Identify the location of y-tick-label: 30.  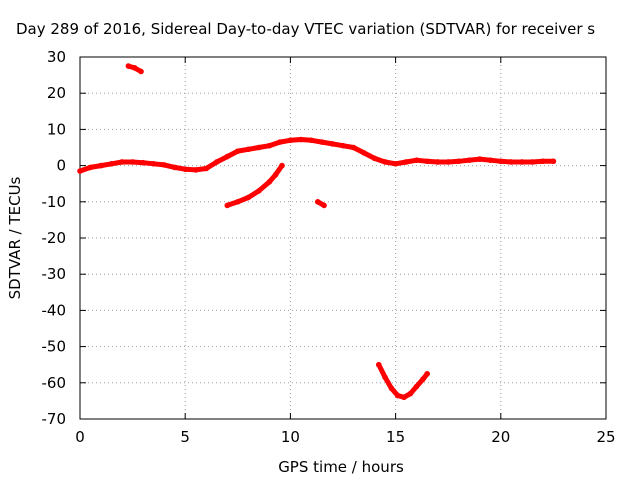
(56, 57).